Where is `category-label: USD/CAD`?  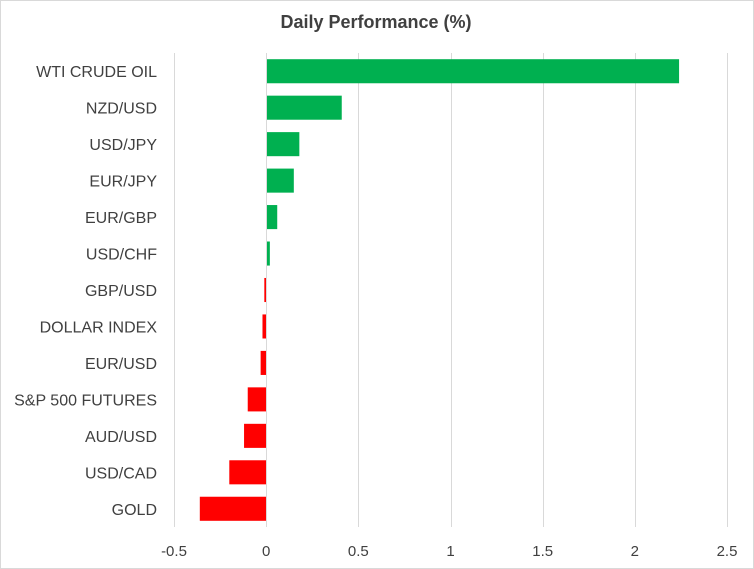
category-label: USD/CAD is located at coordinates (121, 473).